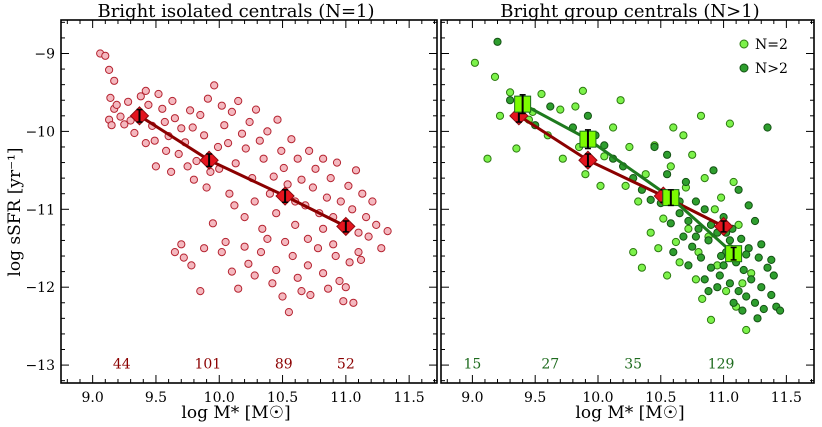 The image size is (822, 427). I want to click on bin-count-label: 44, so click(122, 365).